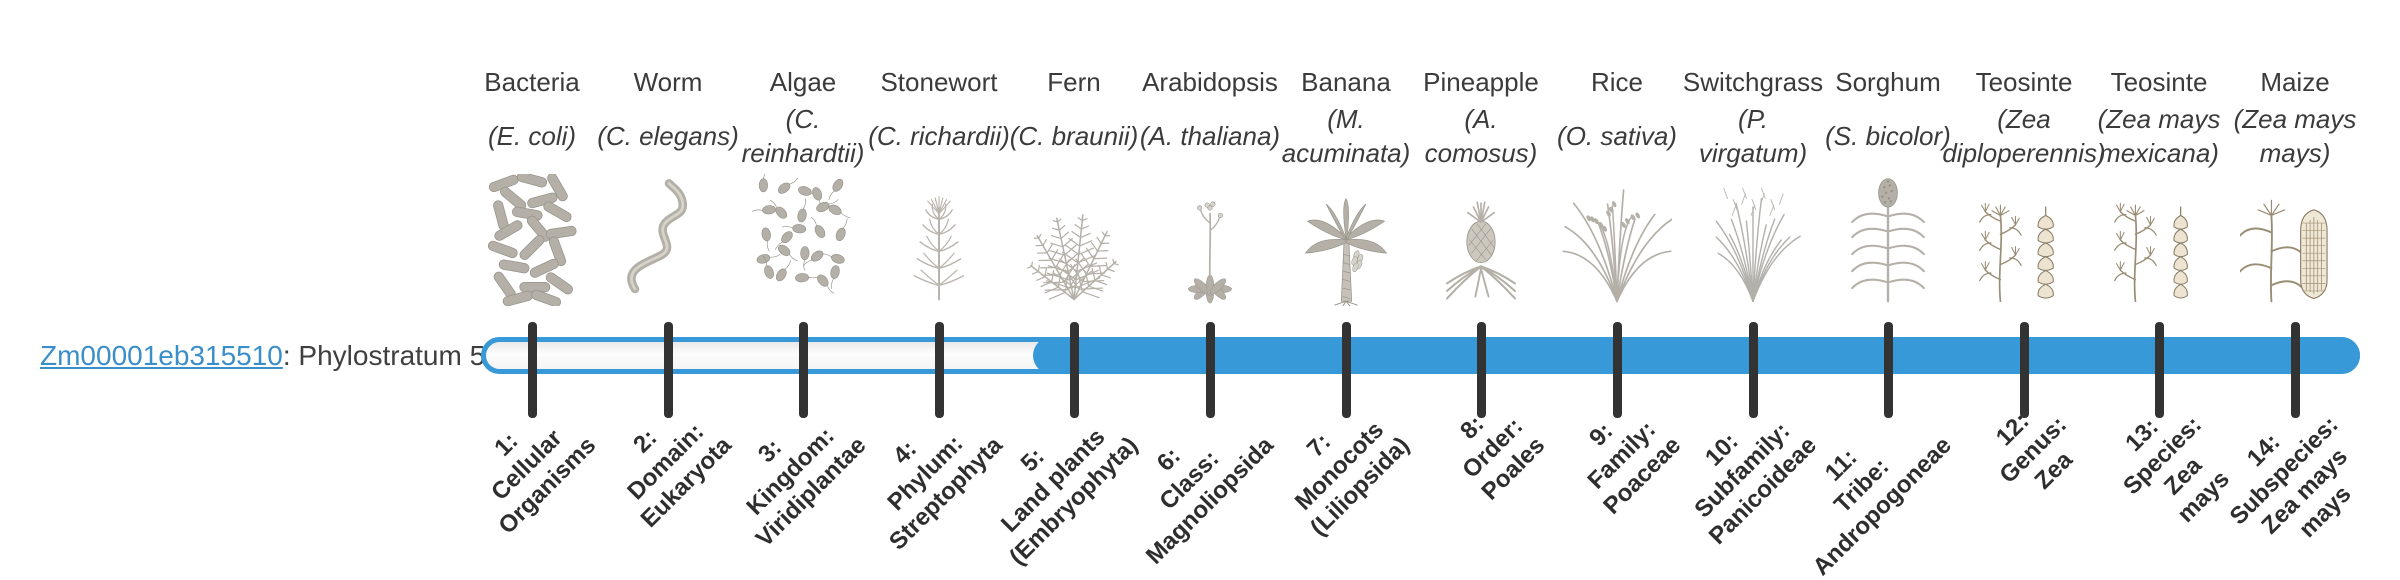 The height and width of the screenshot is (580, 2400). What do you see at coordinates (1069, 497) in the screenshot?
I see `rank-label: 5: Land plants (Embryophyta)` at bounding box center [1069, 497].